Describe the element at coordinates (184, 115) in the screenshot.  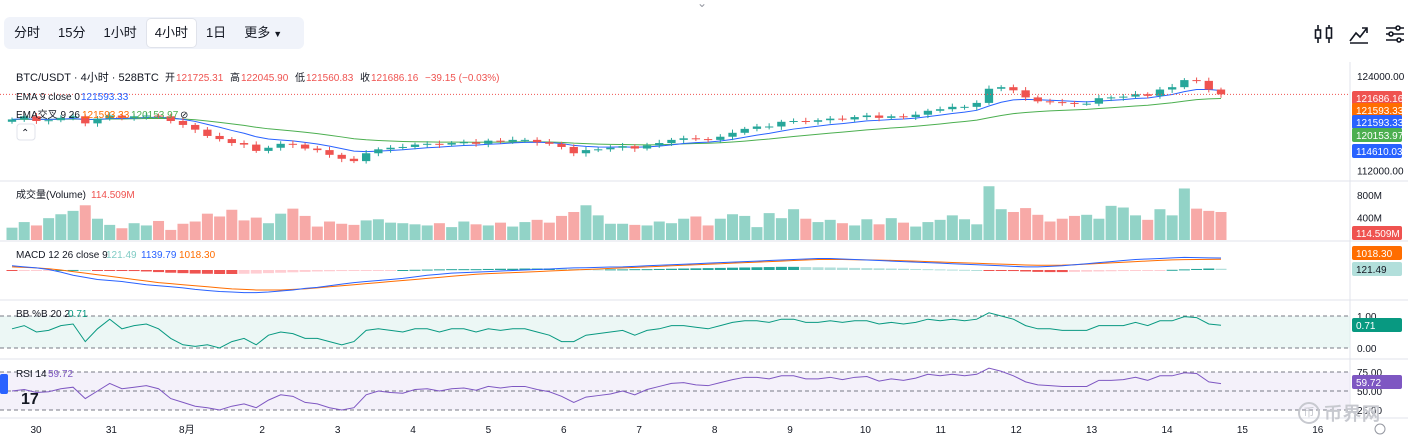
I see `hidden-eye-icon: ⊘` at that location.